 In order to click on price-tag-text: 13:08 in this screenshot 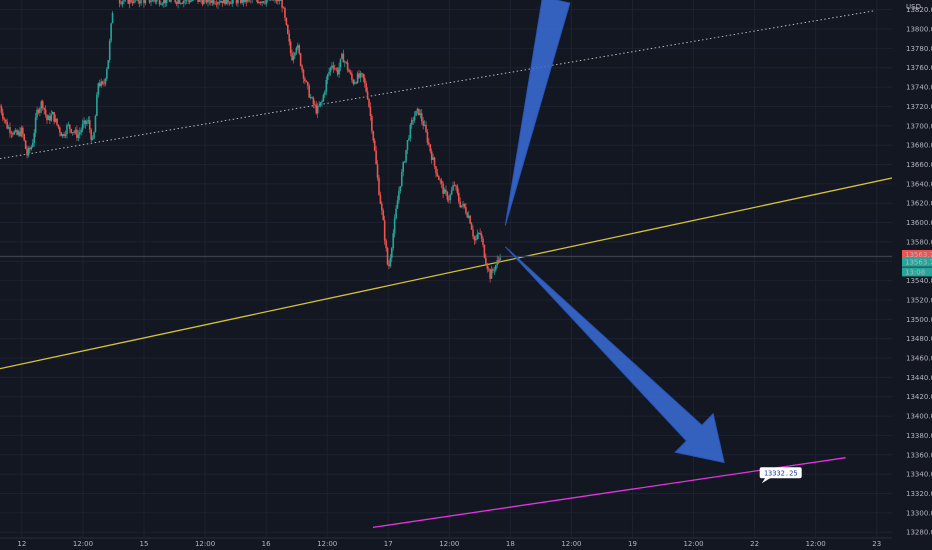, I will do `click(915, 272)`.